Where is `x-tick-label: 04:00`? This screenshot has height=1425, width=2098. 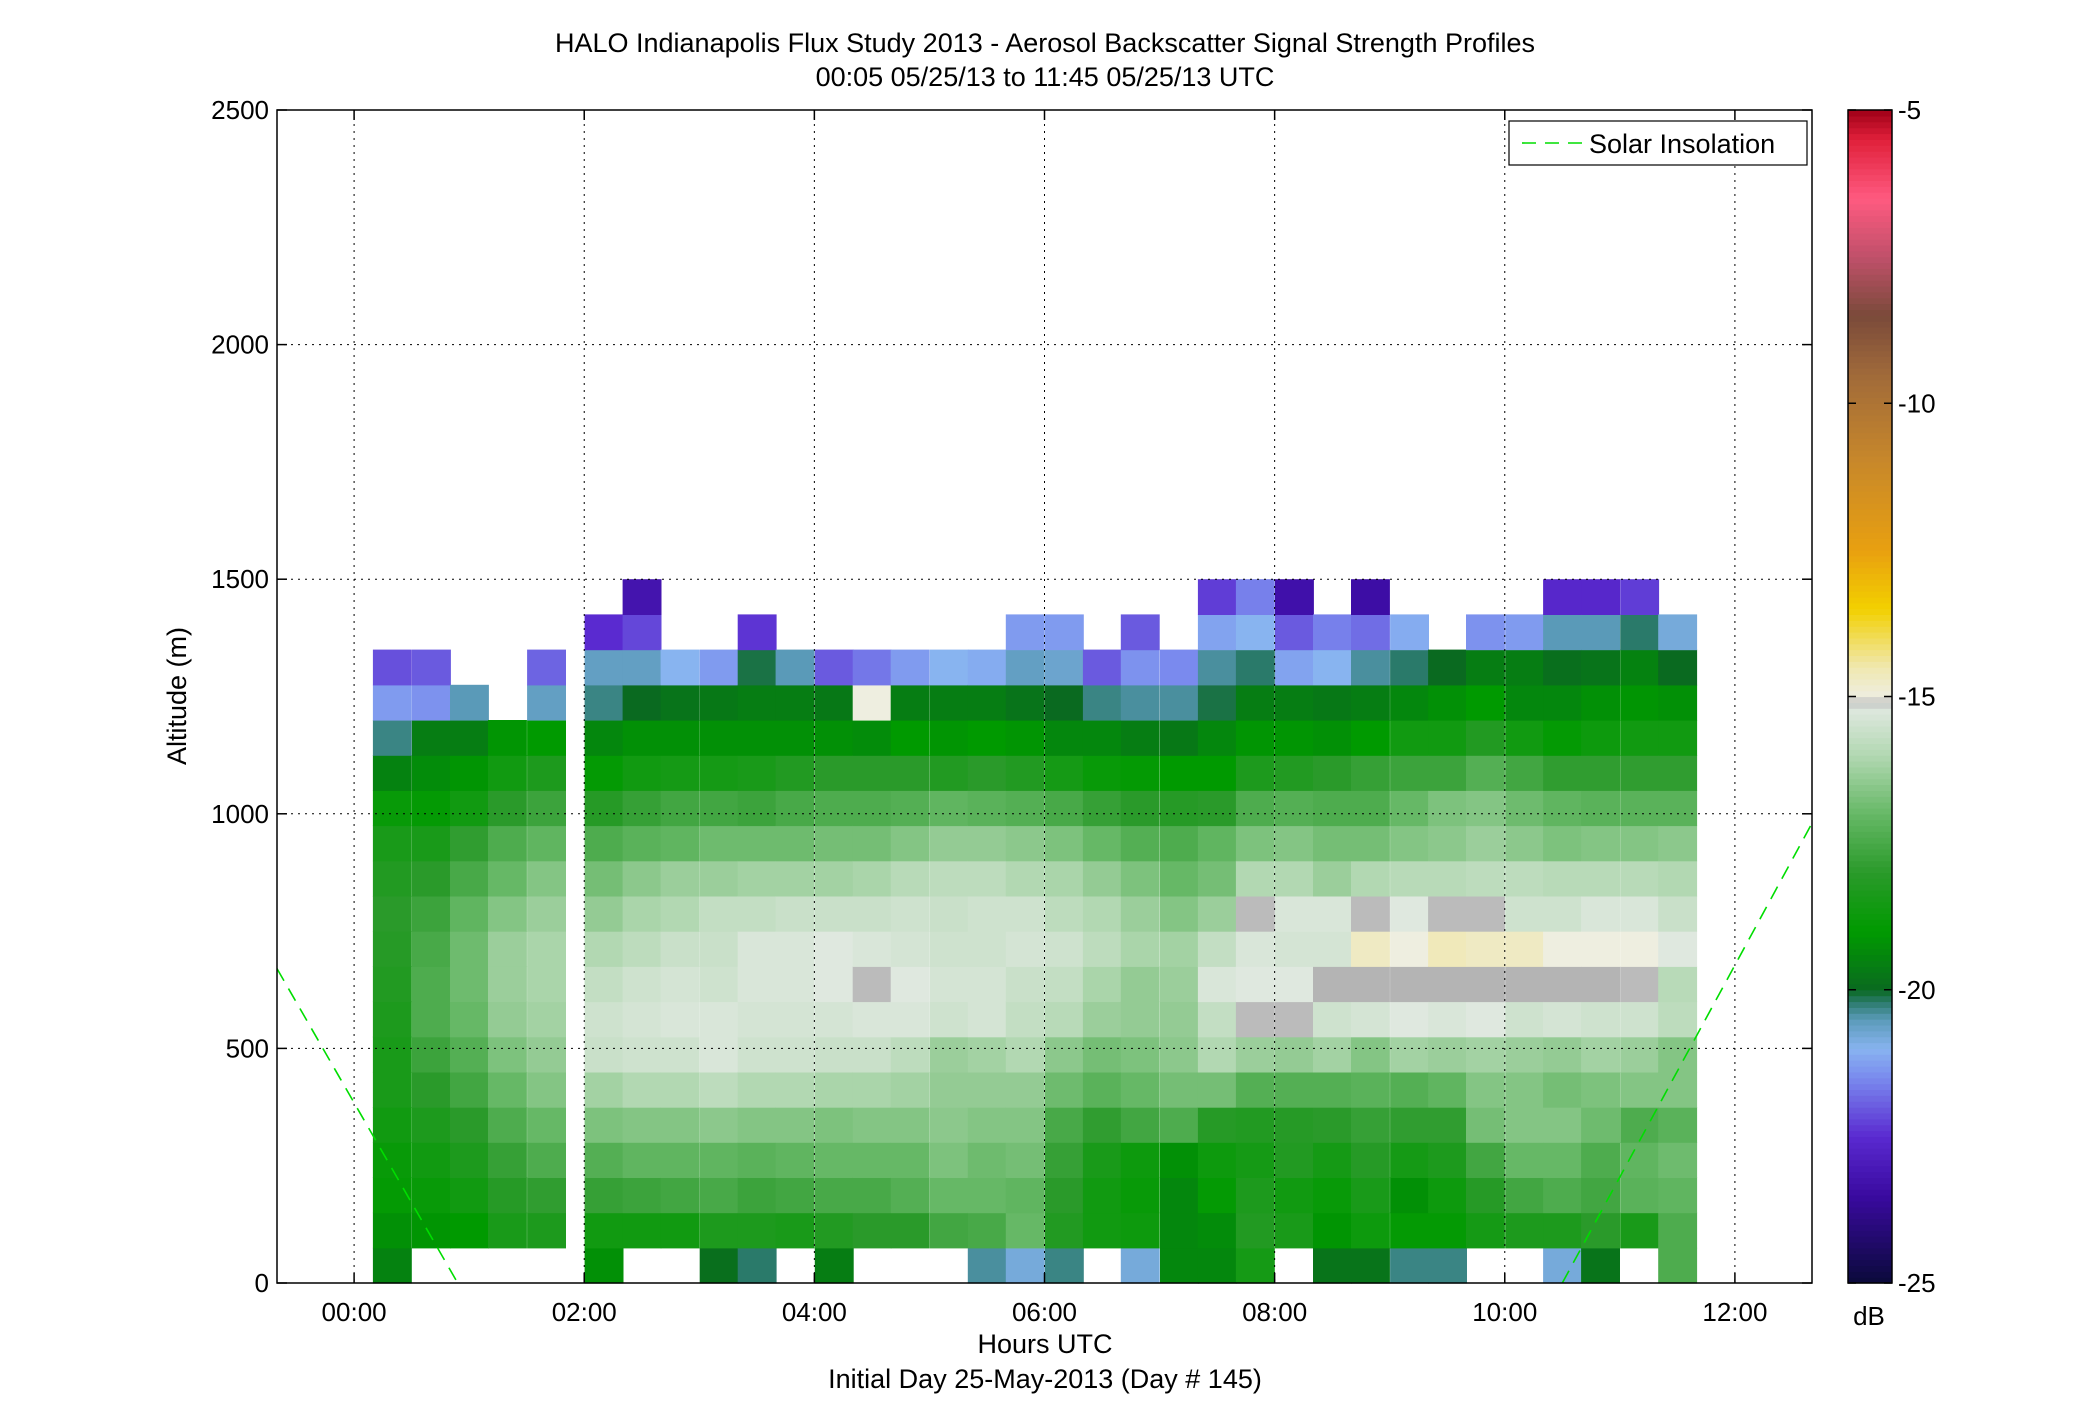
x-tick-label: 04:00 is located at coordinates (814, 1312).